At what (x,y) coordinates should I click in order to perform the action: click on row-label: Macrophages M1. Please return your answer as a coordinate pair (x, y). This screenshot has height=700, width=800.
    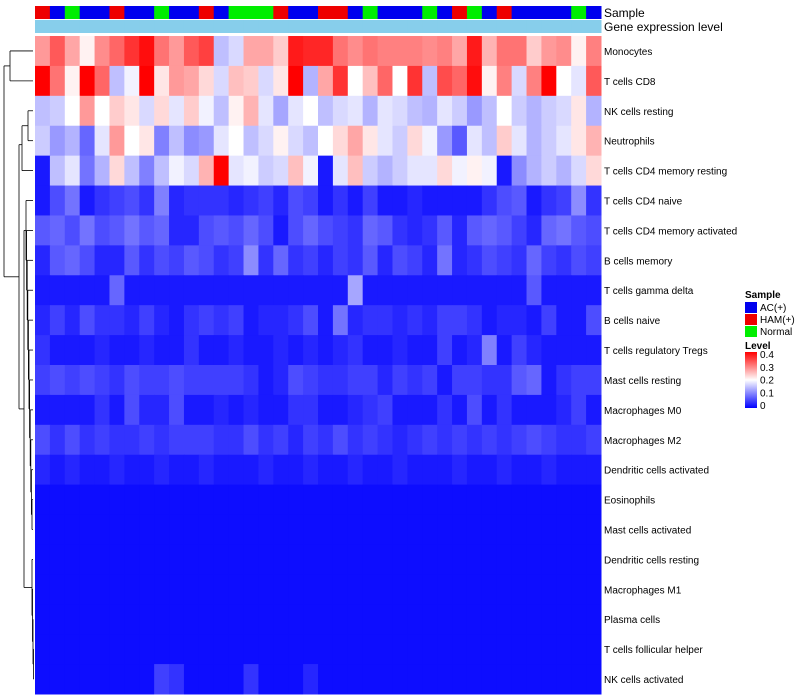
    Looking at the image, I should click on (643, 590).